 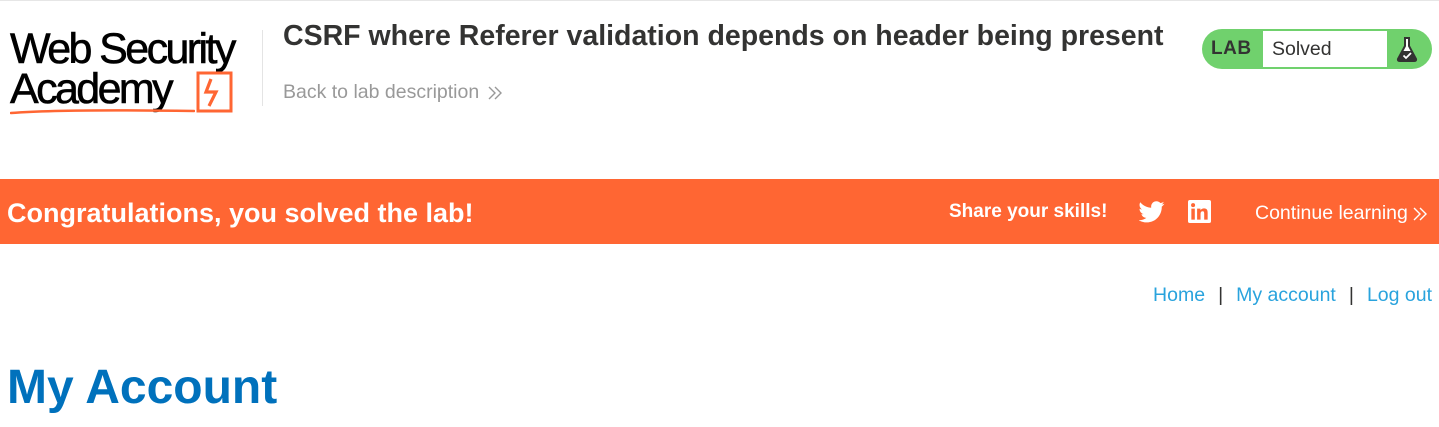 I want to click on congratulations-message: Congratulations, you solved the lab!, so click(x=240, y=213).